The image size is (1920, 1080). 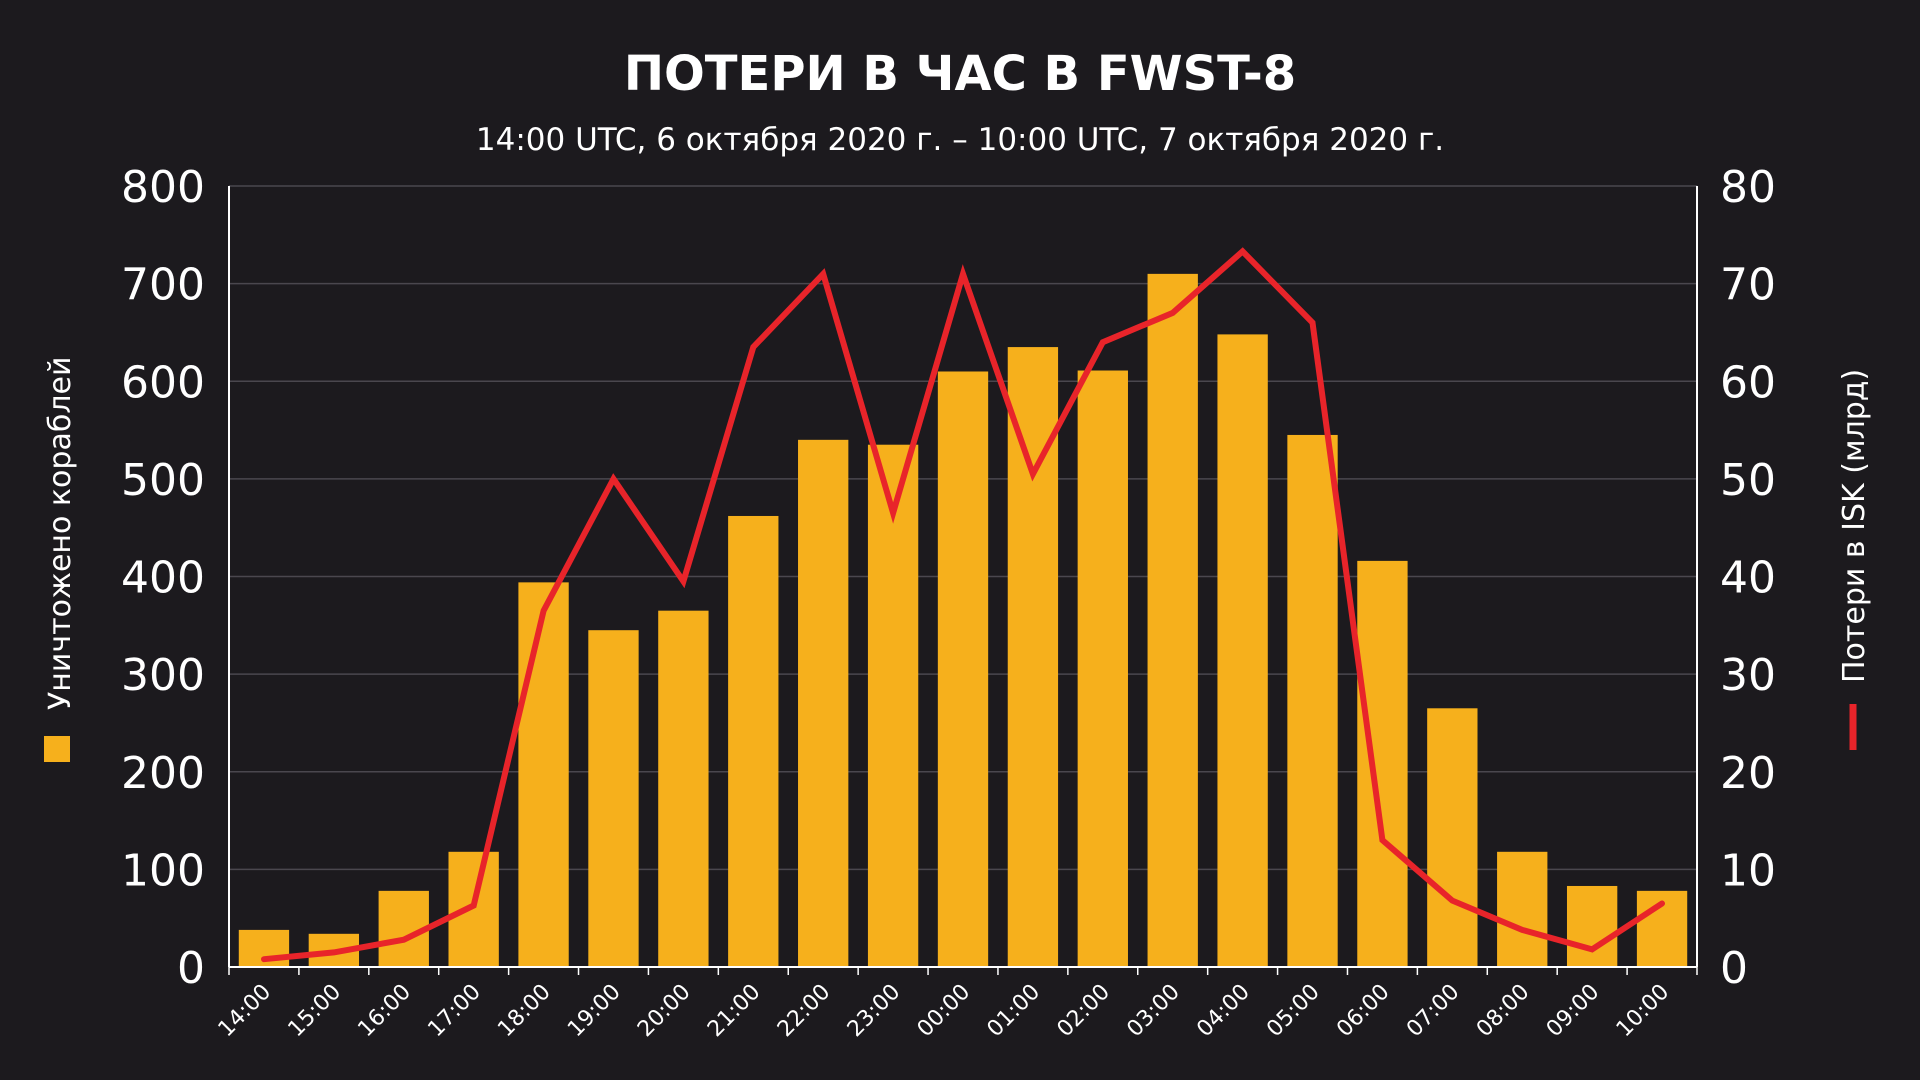 What do you see at coordinates (1014, 1011) in the screenshot?
I see `x-tick-label: 01:00` at bounding box center [1014, 1011].